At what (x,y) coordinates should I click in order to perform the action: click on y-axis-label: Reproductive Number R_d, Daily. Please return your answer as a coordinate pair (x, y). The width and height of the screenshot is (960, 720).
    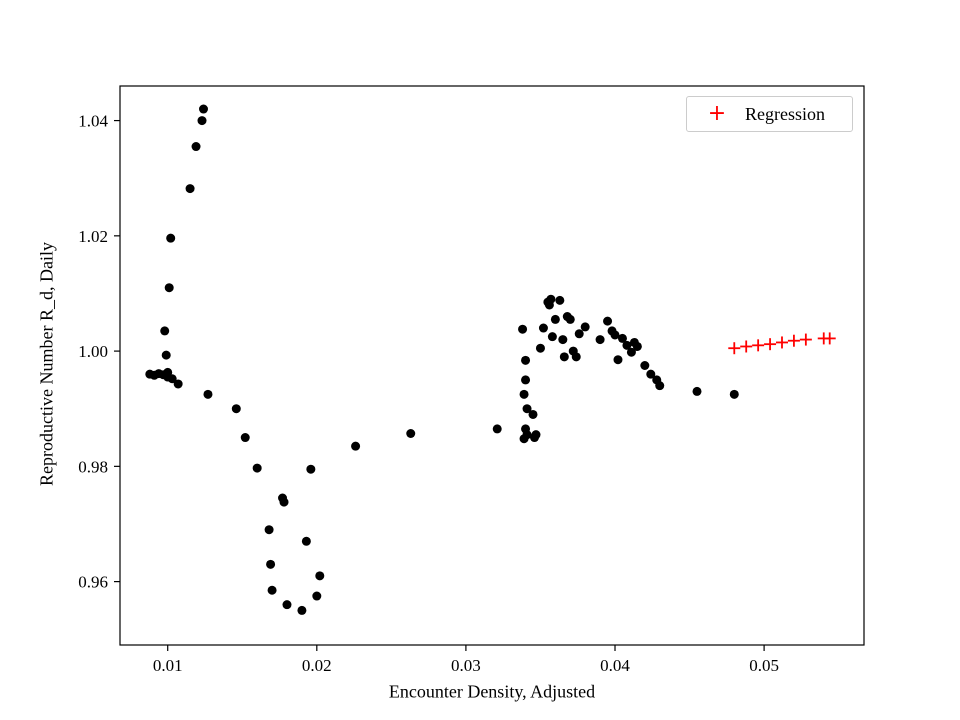
    Looking at the image, I should click on (46, 364).